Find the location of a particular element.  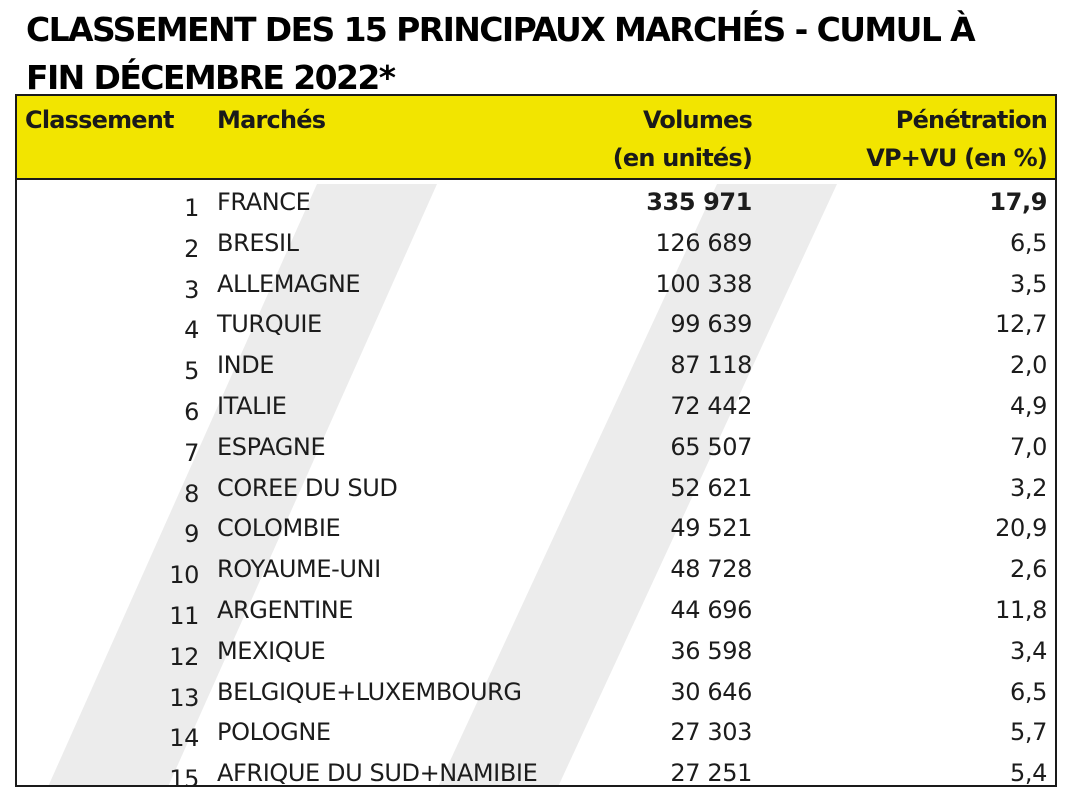

market-cell: TURQUIE is located at coordinates (269, 324).